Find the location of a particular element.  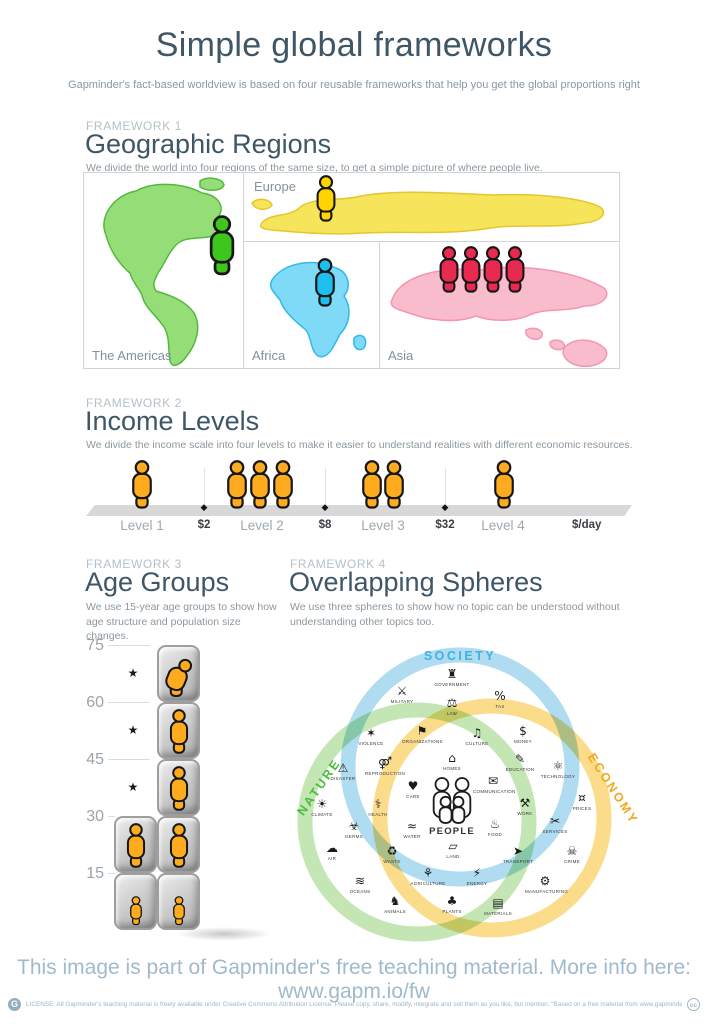

gapminder-logo-icon: G is located at coordinates (14, 1004).